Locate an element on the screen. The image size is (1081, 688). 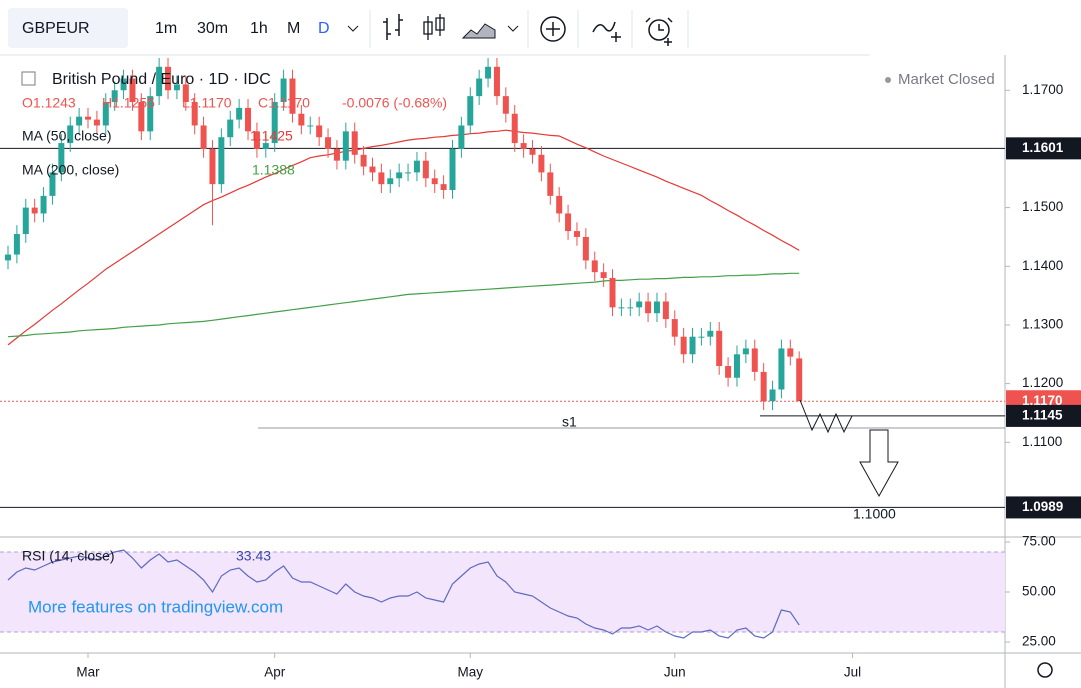
interval: M is located at coordinates (293, 28).